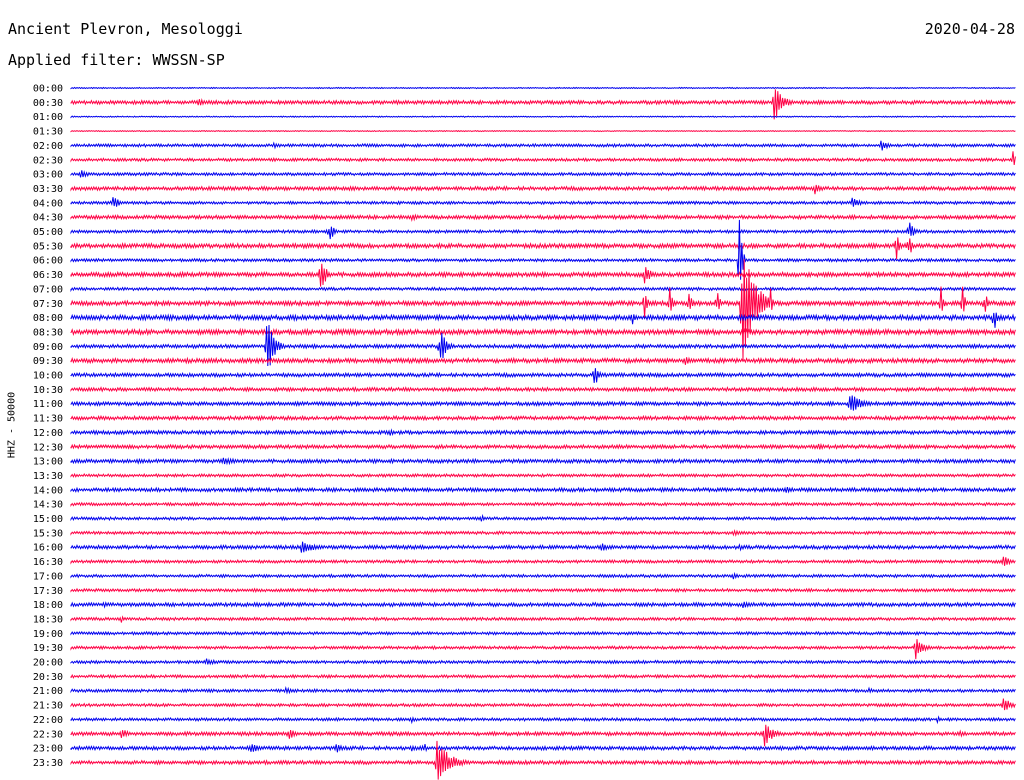  I want to click on time-label-1300: 13:00, so click(48, 462).